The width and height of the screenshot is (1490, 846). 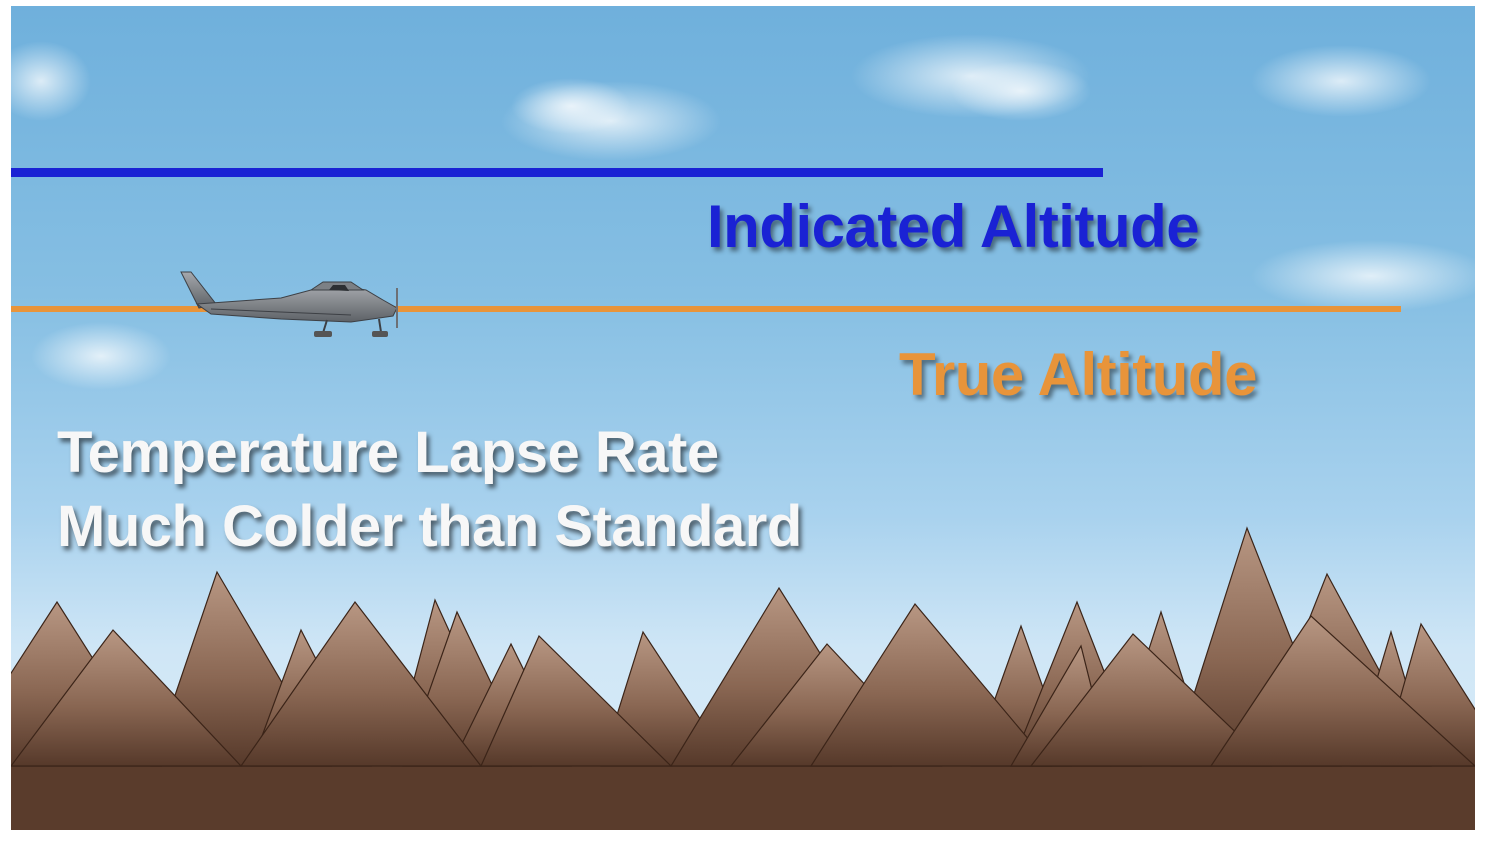 What do you see at coordinates (743, 798) in the screenshot?
I see `ground` at bounding box center [743, 798].